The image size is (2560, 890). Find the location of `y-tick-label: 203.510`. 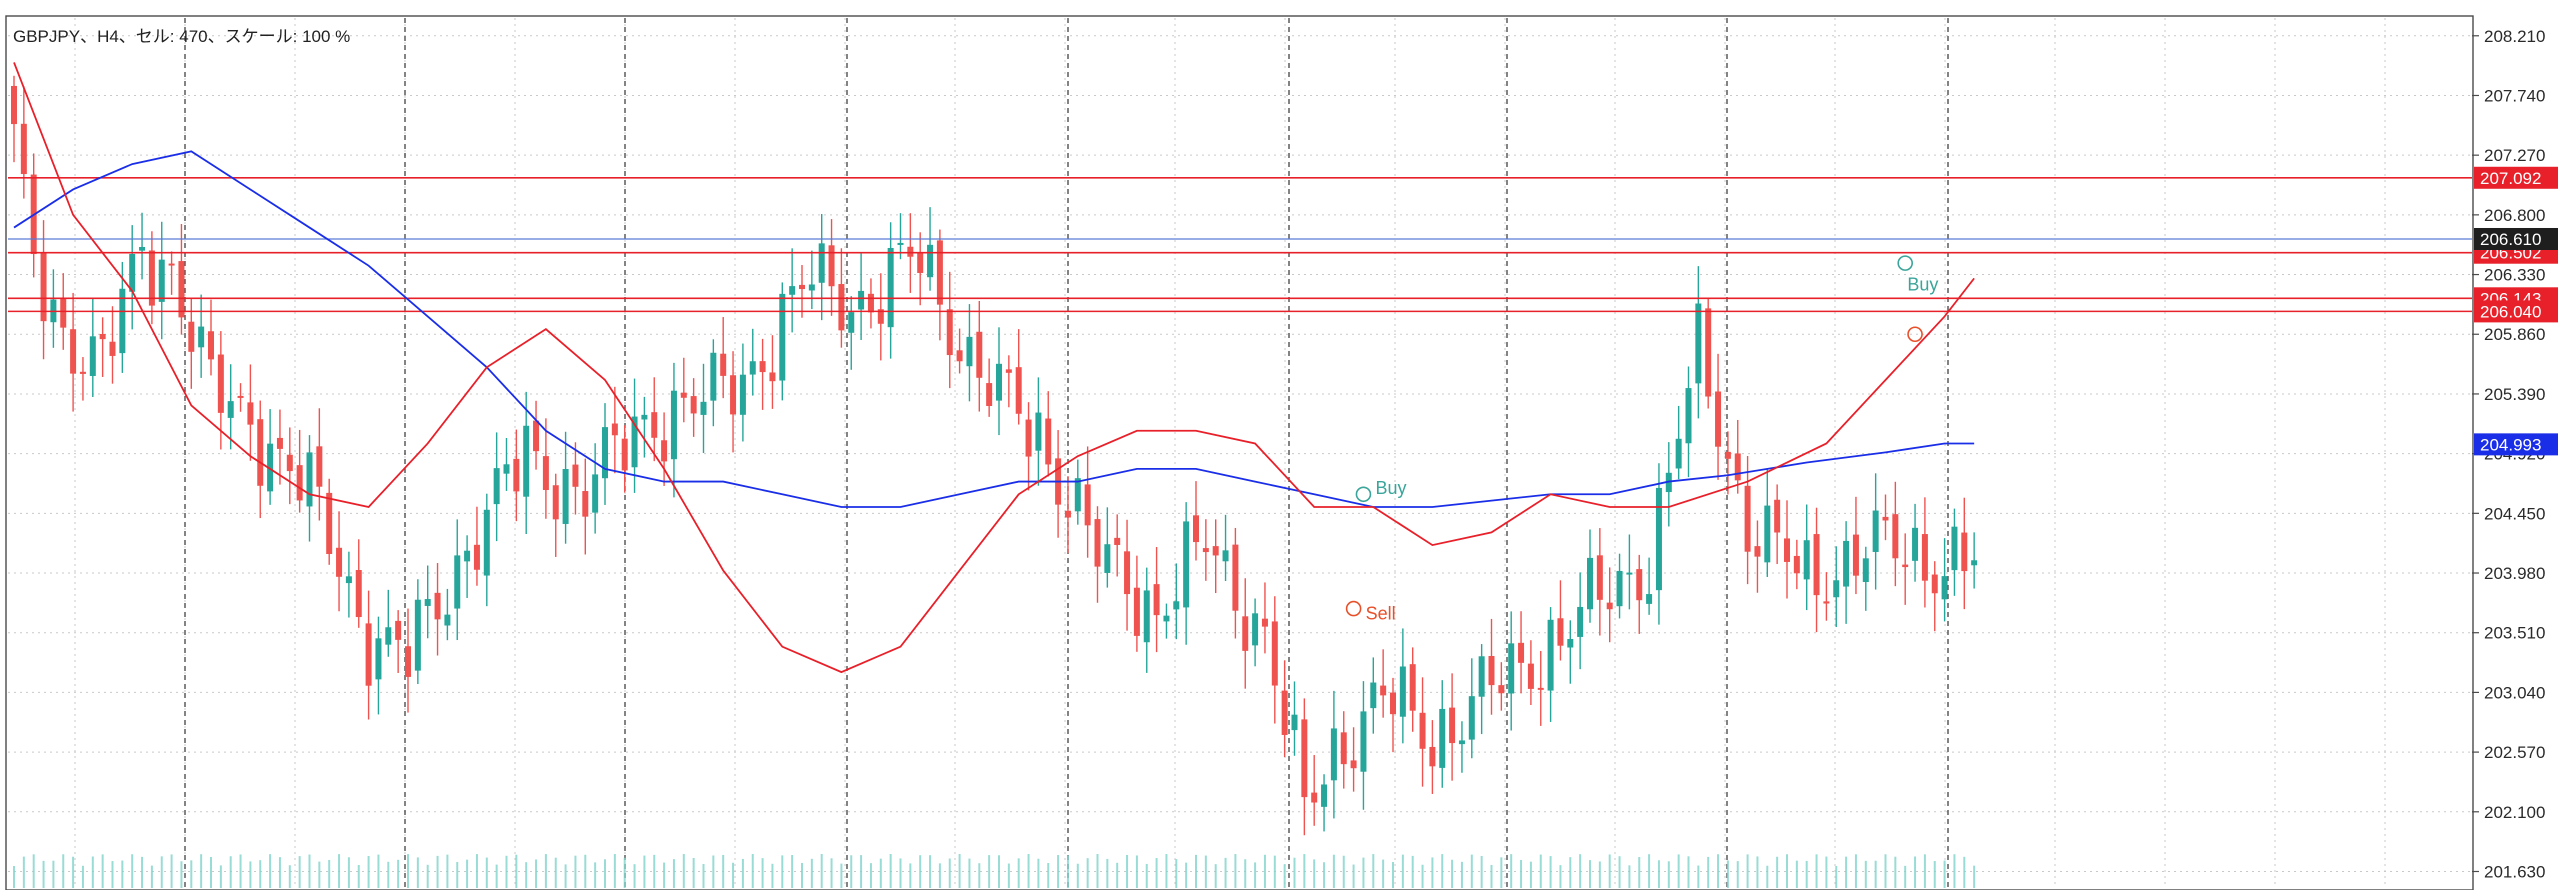

y-tick-label: 203.510 is located at coordinates (2514, 633).